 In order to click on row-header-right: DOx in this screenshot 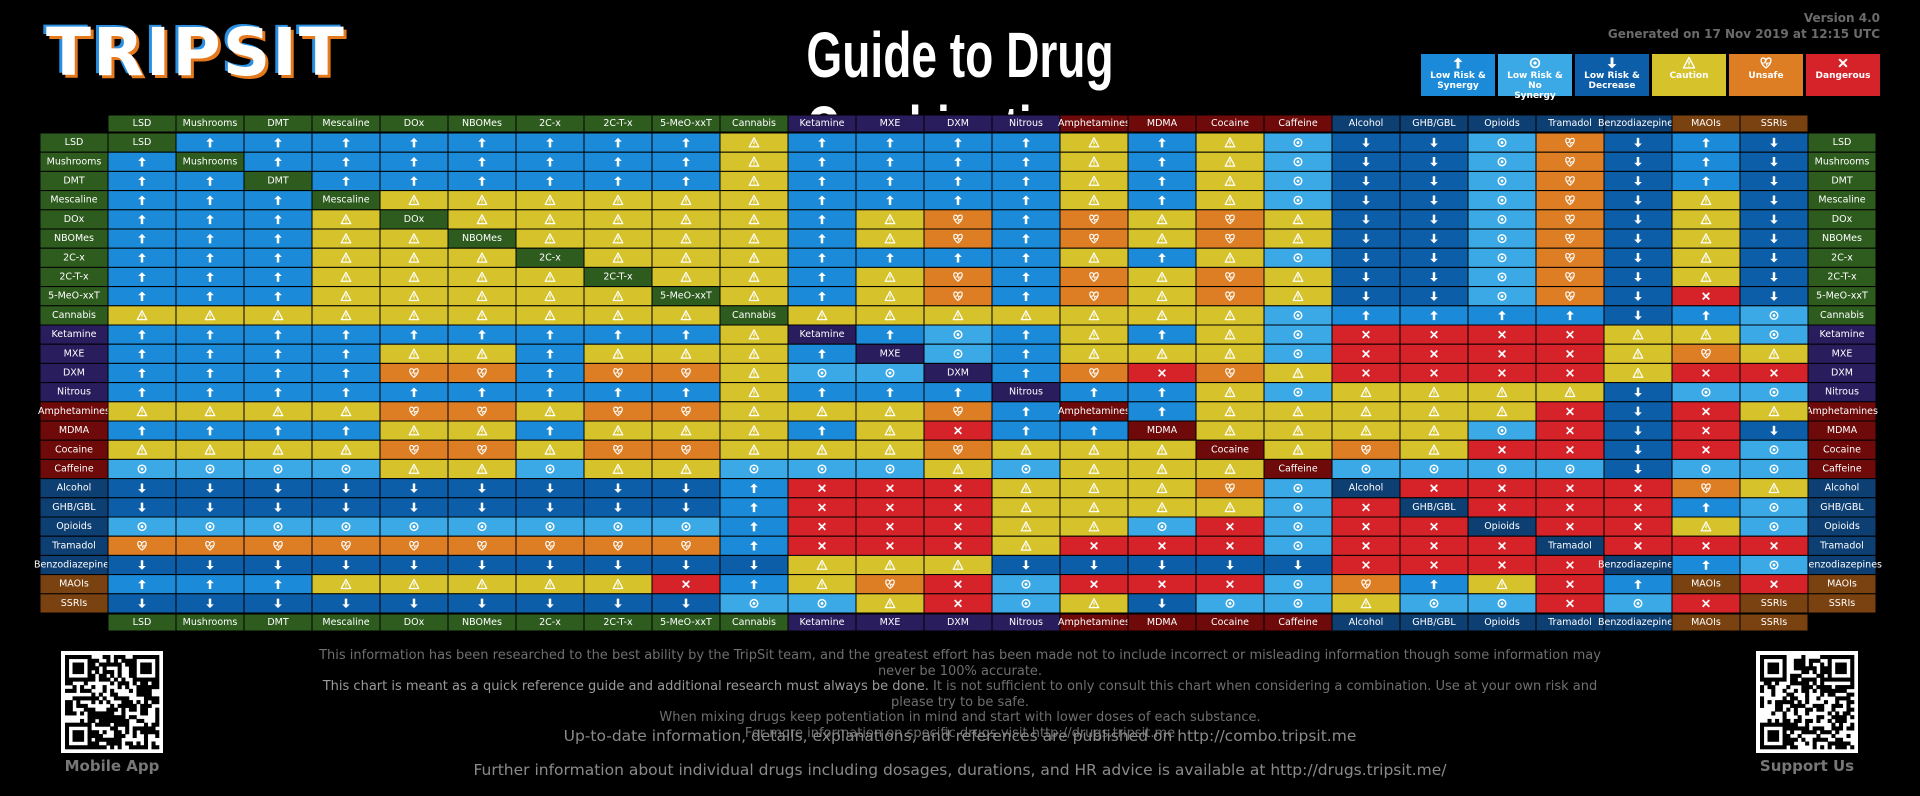, I will do `click(1842, 219)`.